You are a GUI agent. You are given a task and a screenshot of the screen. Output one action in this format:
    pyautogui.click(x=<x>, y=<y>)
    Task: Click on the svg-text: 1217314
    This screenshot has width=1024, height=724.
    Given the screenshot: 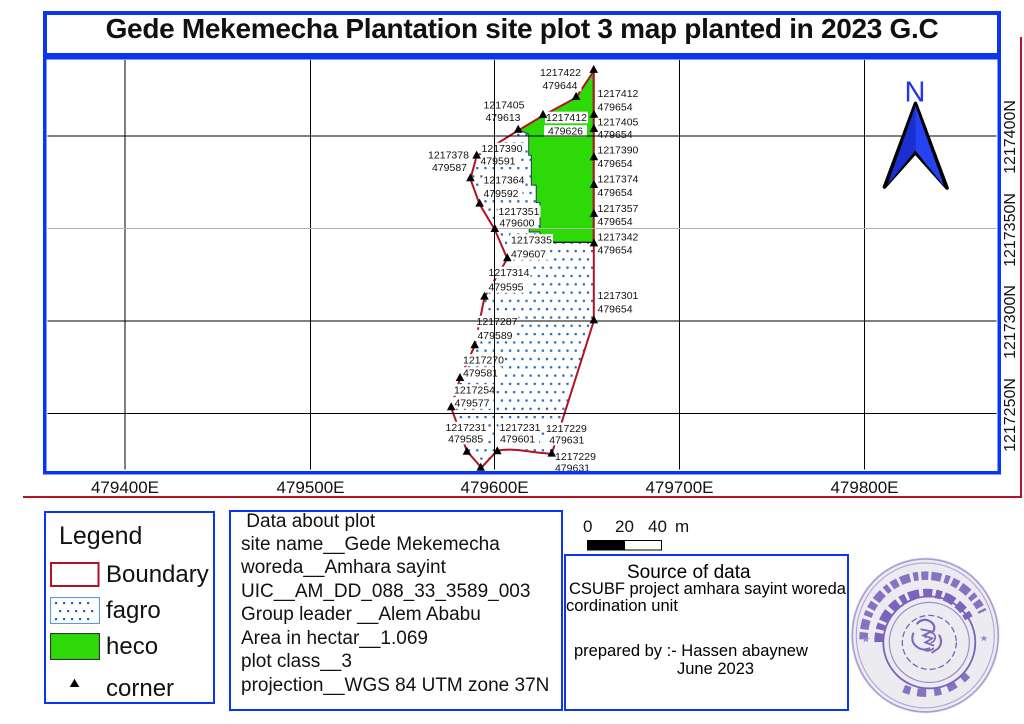 What is the action you would take?
    pyautogui.click(x=509, y=273)
    